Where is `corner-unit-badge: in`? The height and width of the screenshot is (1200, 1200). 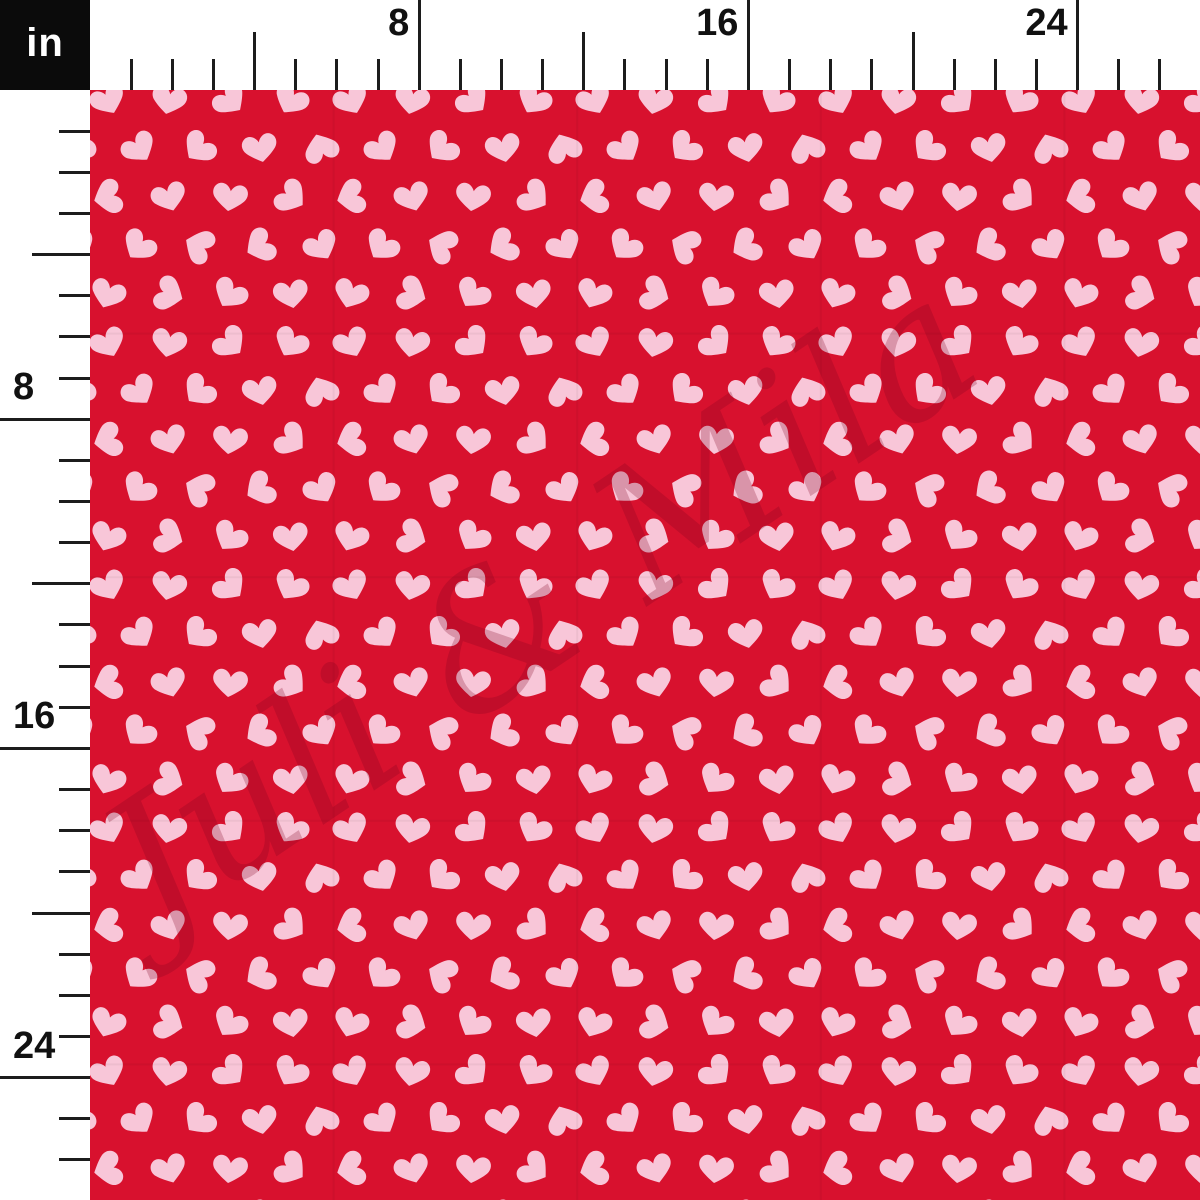
corner-unit-badge: in is located at coordinates (45, 45).